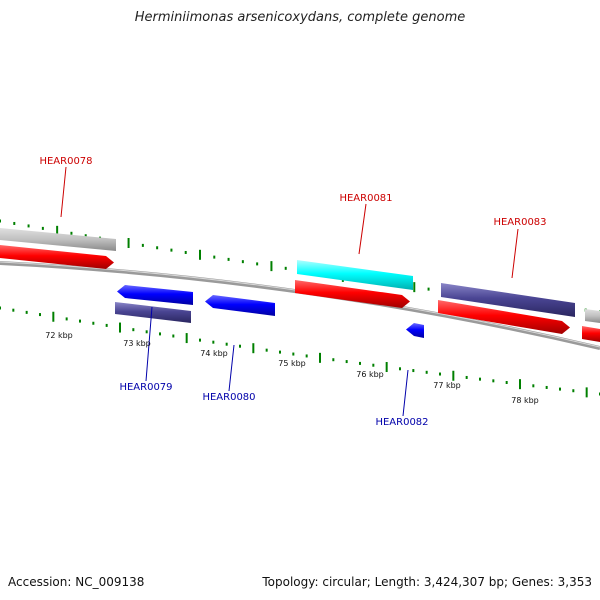  What do you see at coordinates (240, 305) in the screenshot?
I see `cds-hear0080` at bounding box center [240, 305].